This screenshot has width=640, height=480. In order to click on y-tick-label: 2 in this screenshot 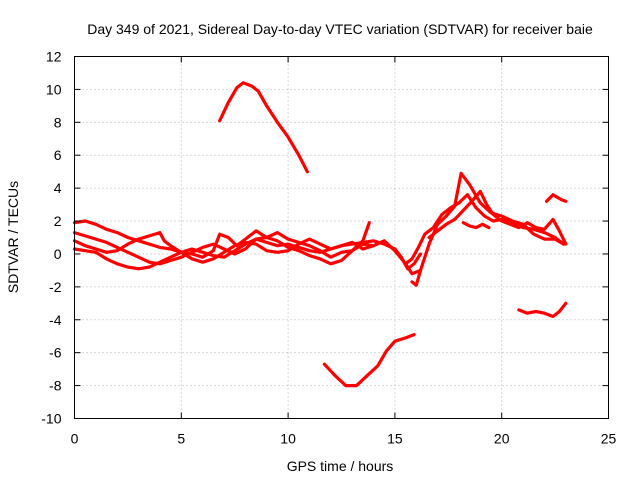, I will do `click(58, 221)`.